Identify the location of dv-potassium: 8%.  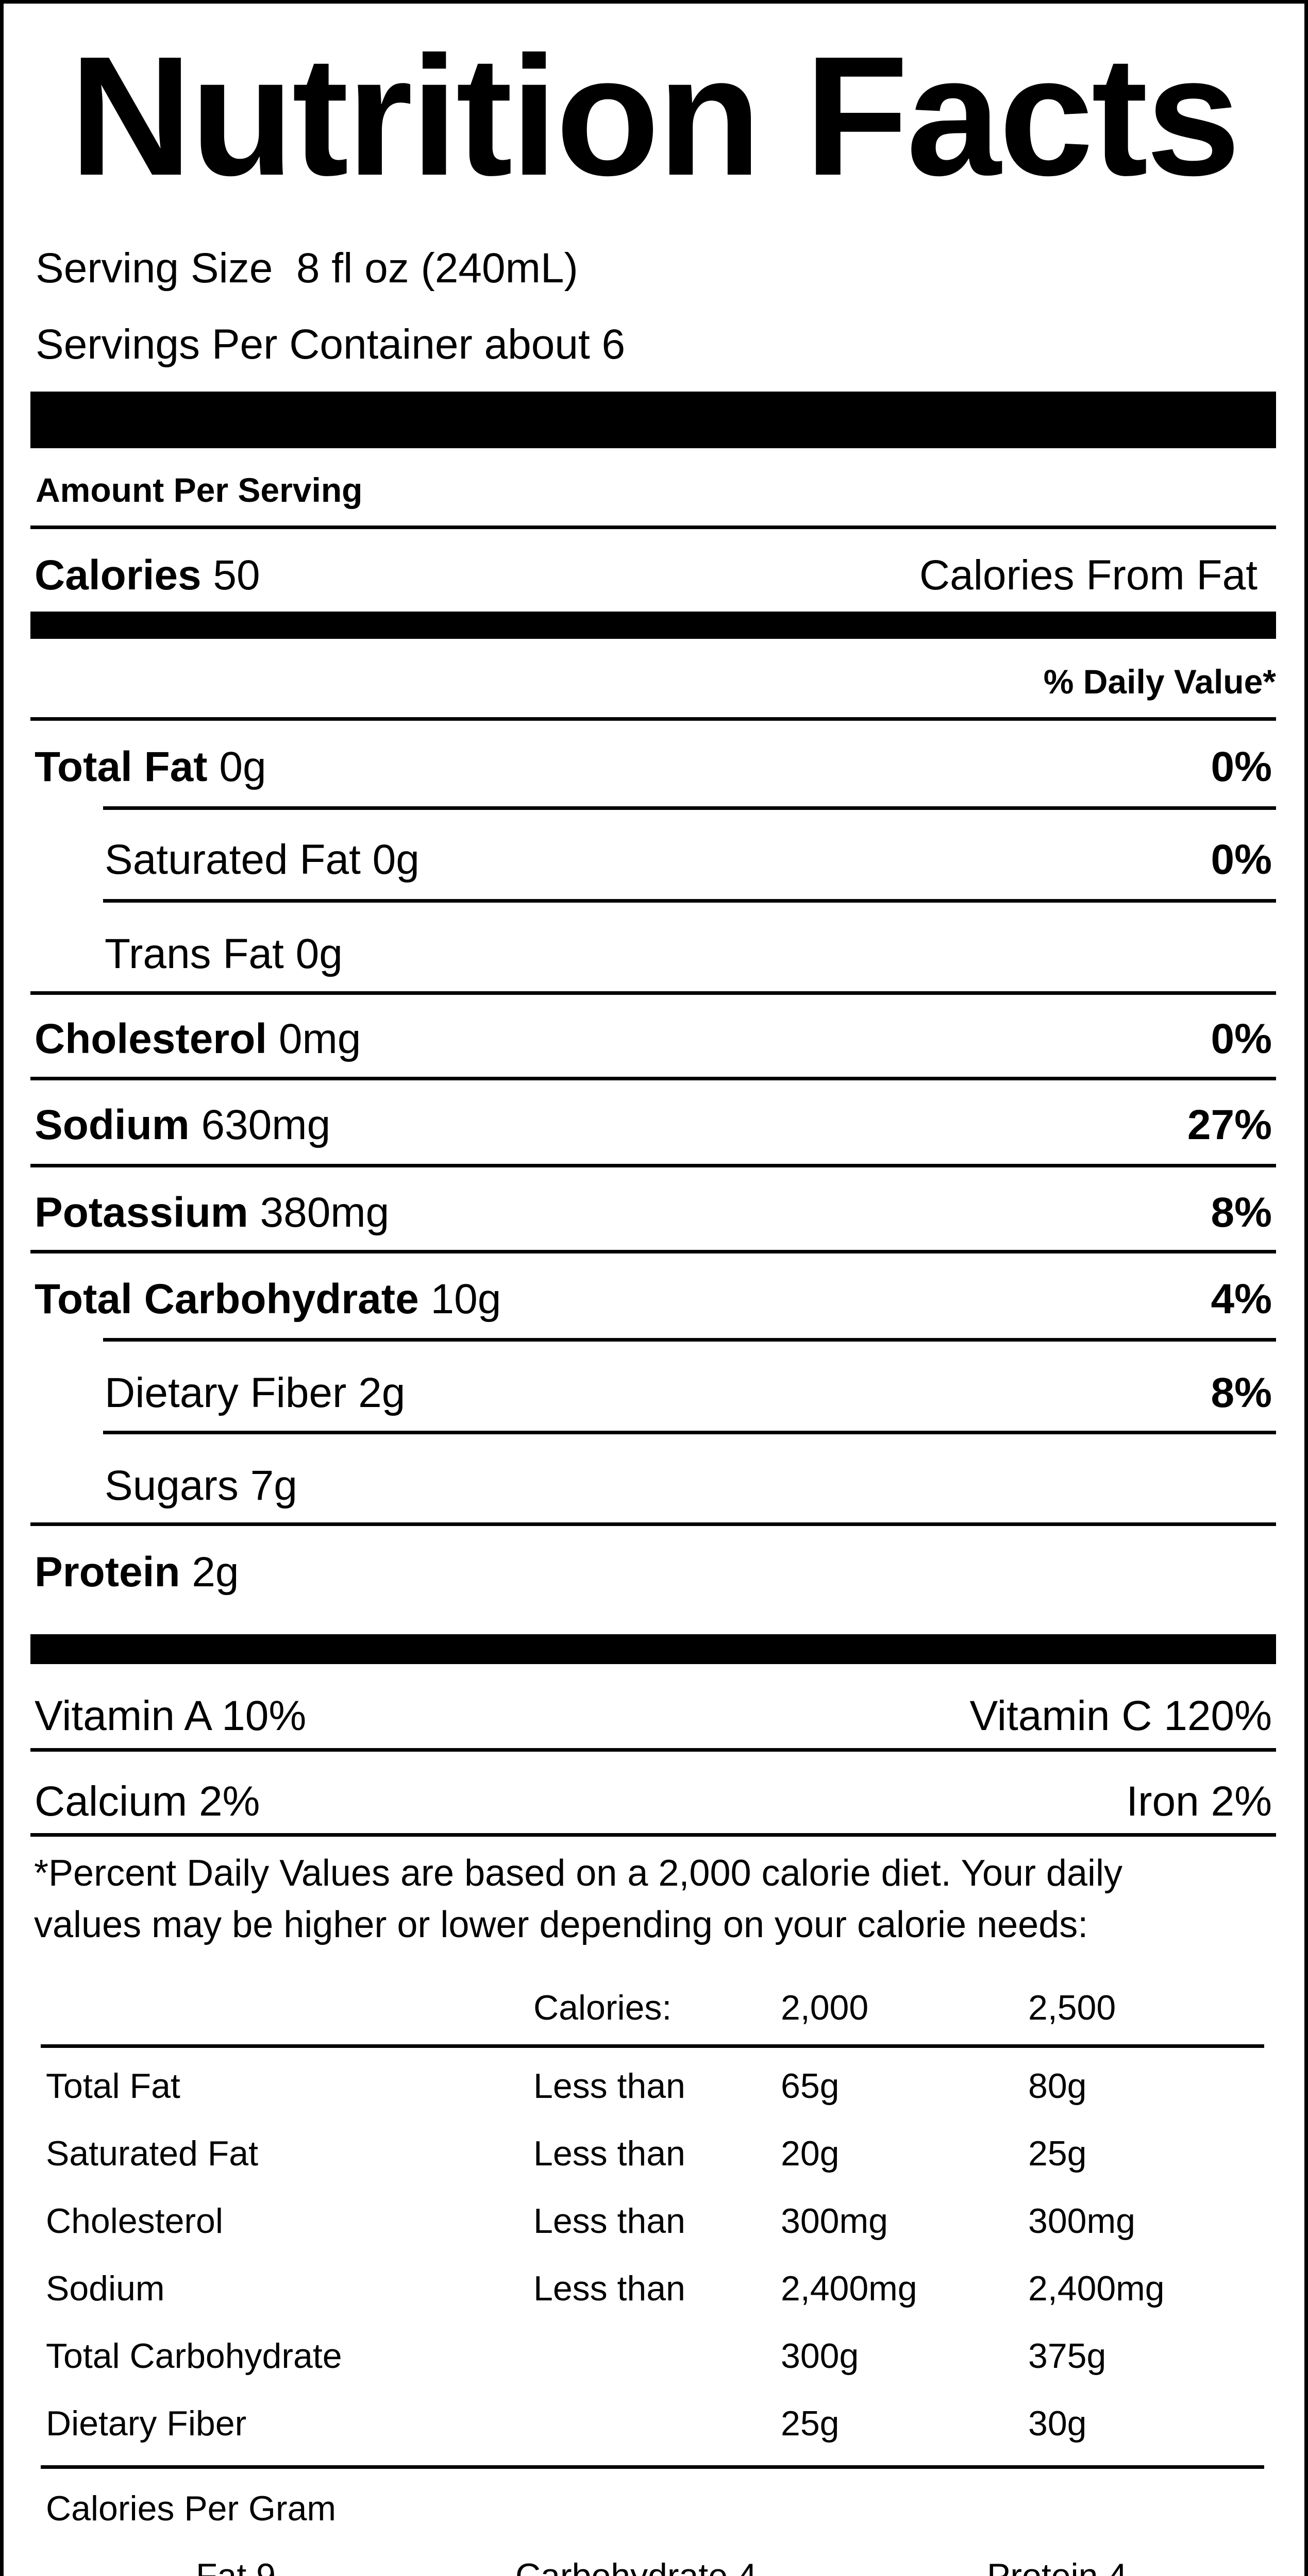
(1241, 1212).